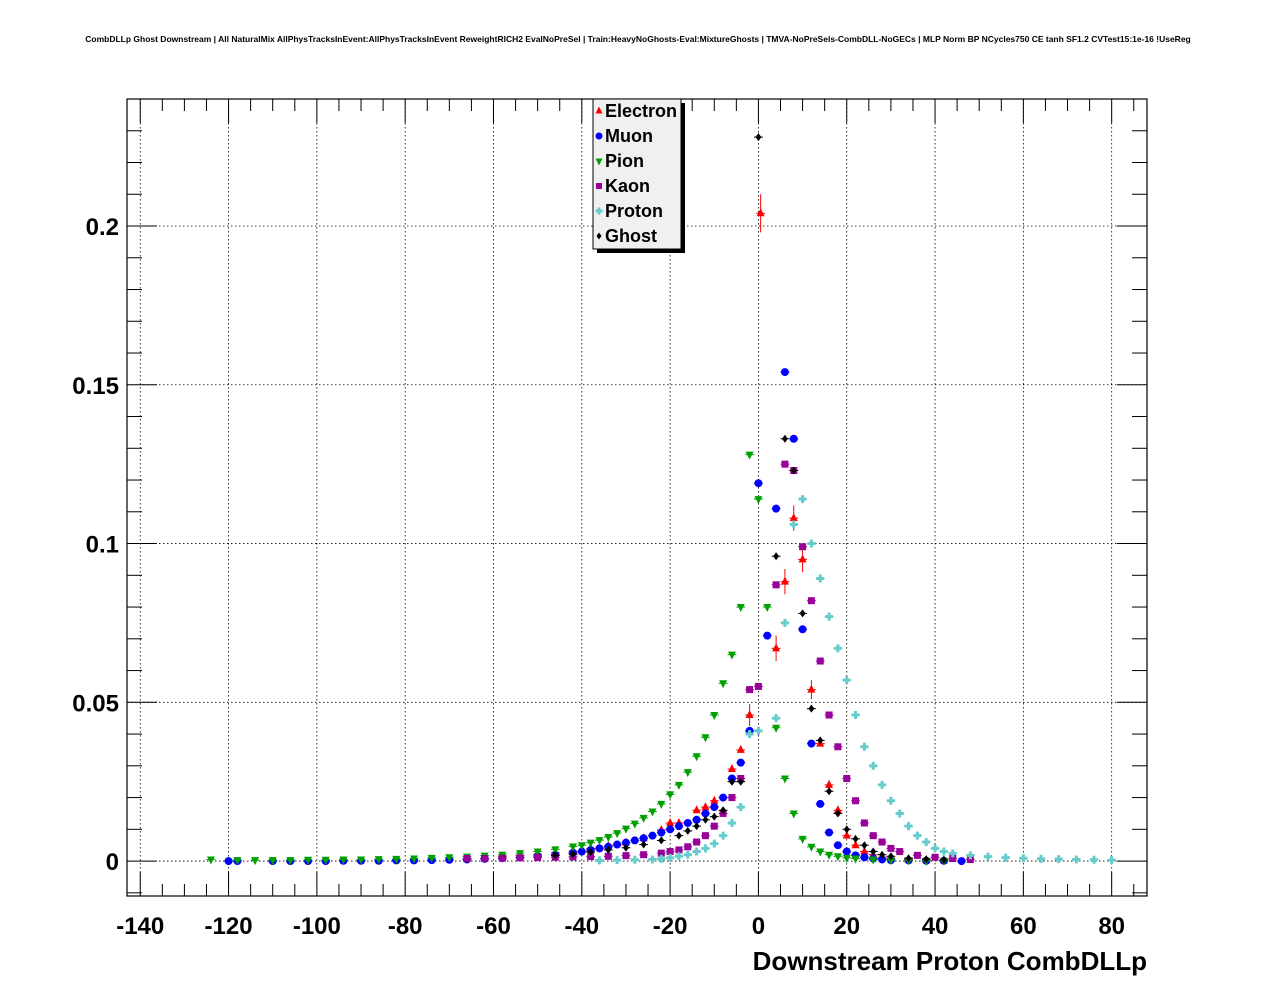  I want to click on x-tick-label: 60, so click(1023, 926).